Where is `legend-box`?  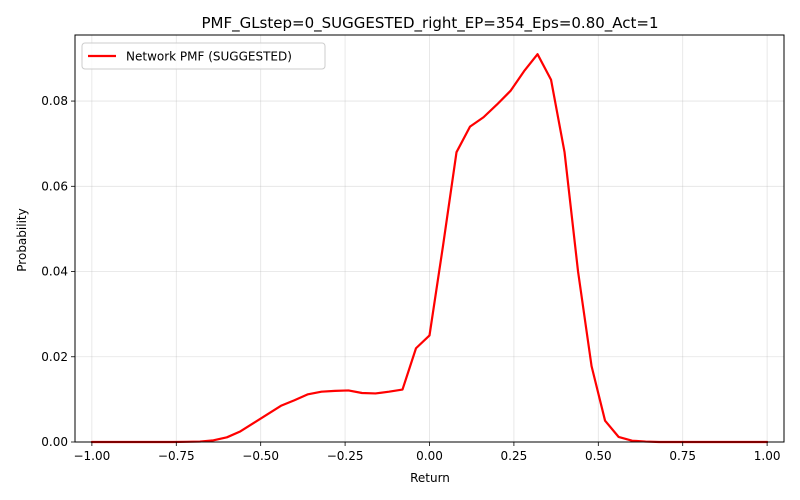 legend-box is located at coordinates (203, 56).